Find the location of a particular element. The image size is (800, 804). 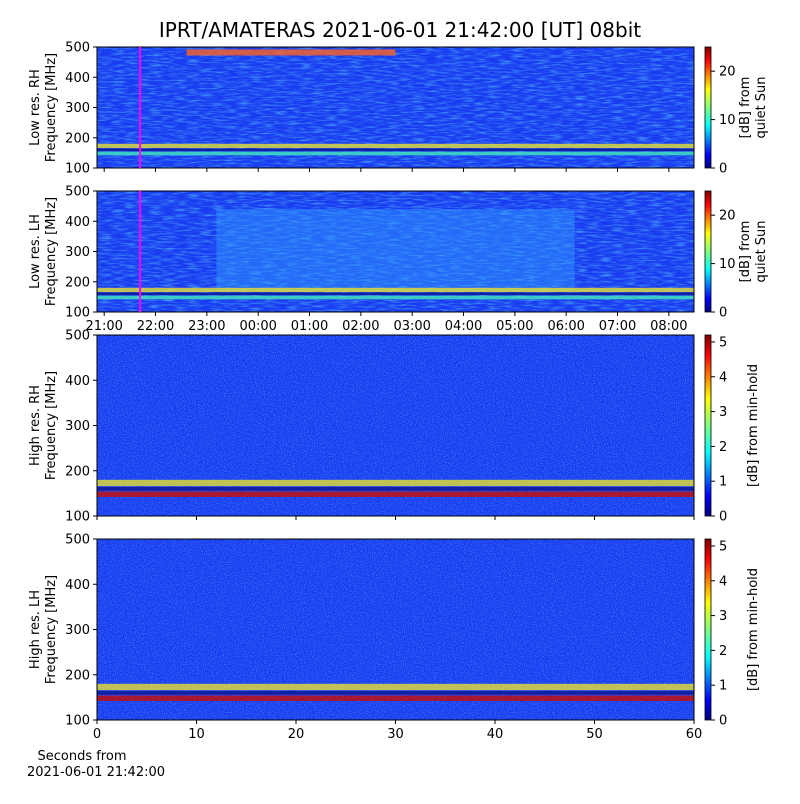

x-tick-label: 10 is located at coordinates (196, 734).